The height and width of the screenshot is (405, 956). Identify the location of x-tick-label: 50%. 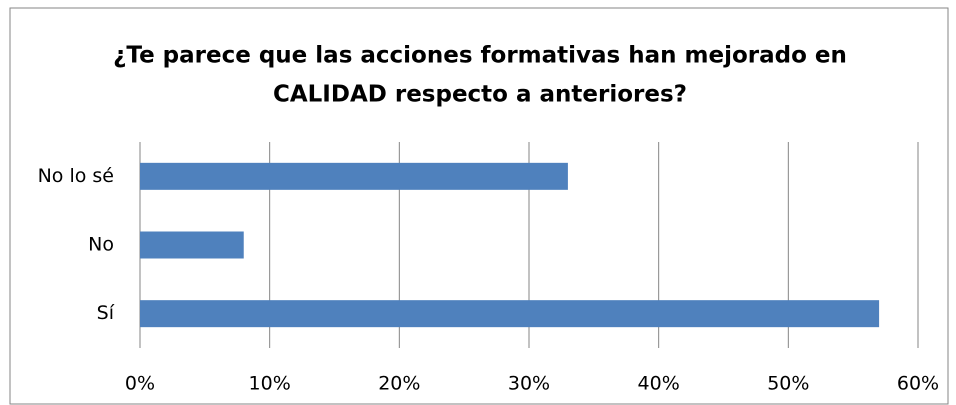
(788, 384).